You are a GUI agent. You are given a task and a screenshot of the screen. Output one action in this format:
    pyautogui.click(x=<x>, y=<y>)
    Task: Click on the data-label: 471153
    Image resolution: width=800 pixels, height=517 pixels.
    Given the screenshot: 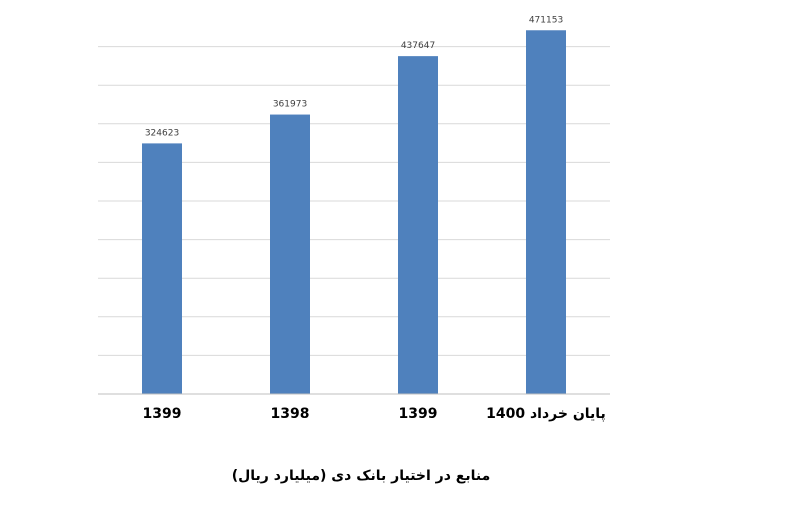 What is the action you would take?
    pyautogui.click(x=546, y=20)
    